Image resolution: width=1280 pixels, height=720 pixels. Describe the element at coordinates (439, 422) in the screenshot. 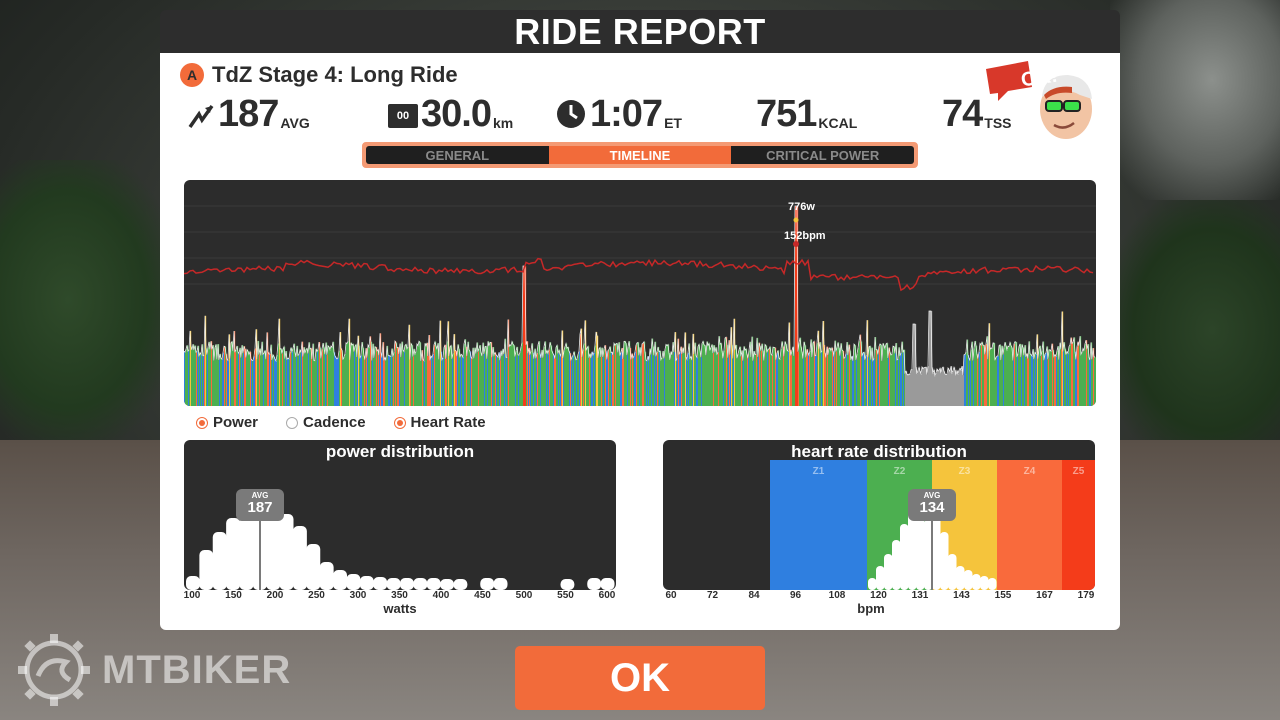

I see `legend-heart-rate: Heart Rate` at that location.